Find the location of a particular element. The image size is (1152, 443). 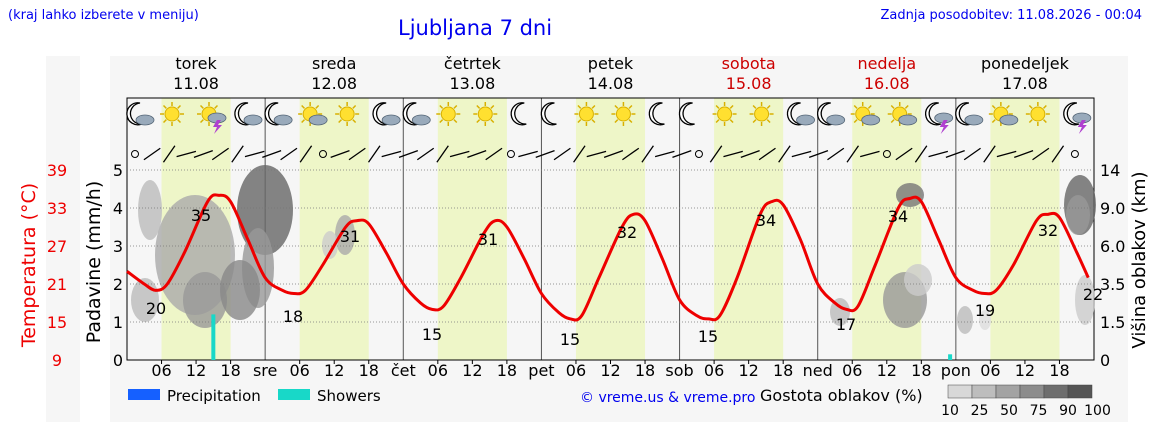

moon-thunder-icon is located at coordinates (939, 118).